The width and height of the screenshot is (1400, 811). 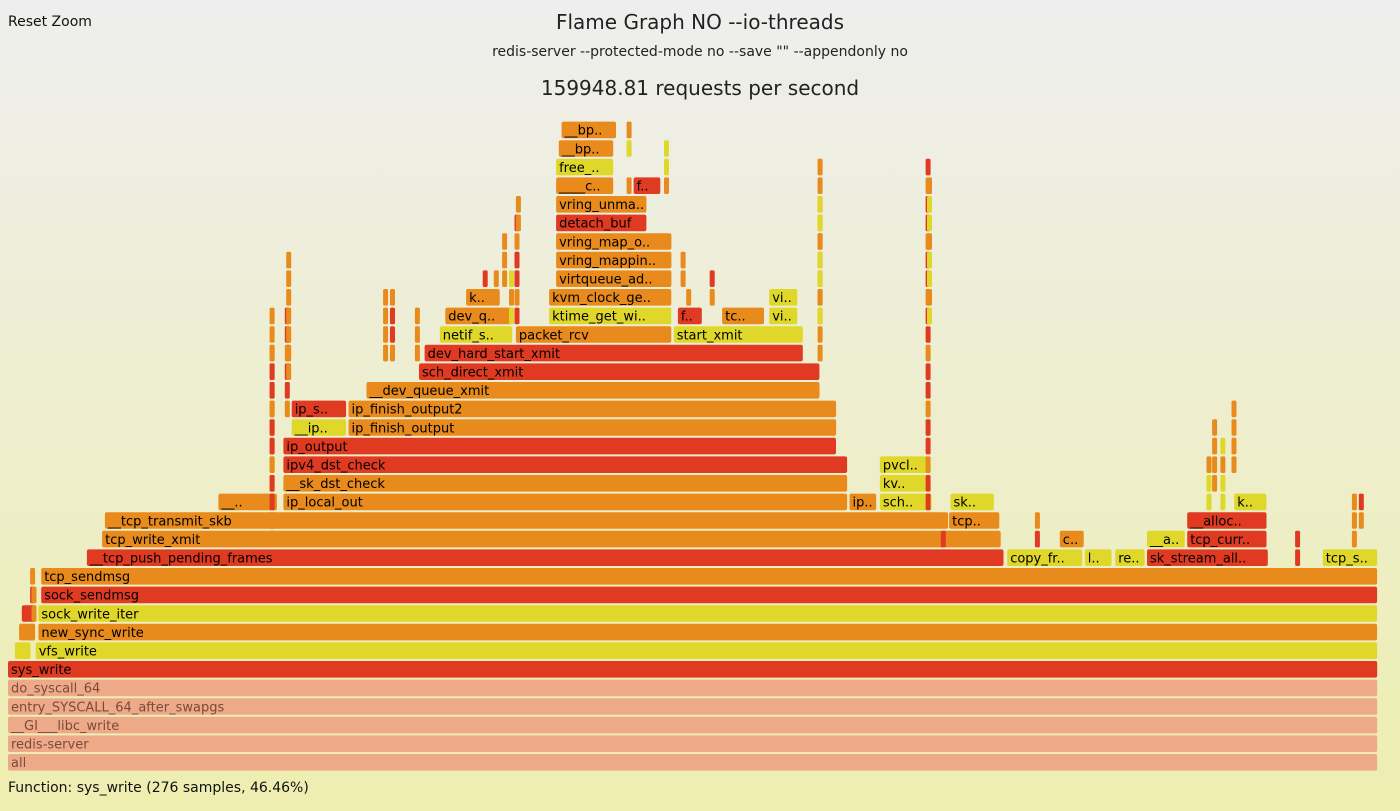 I want to click on flame-frame-pvcl: pvcl.., so click(x=904, y=465).